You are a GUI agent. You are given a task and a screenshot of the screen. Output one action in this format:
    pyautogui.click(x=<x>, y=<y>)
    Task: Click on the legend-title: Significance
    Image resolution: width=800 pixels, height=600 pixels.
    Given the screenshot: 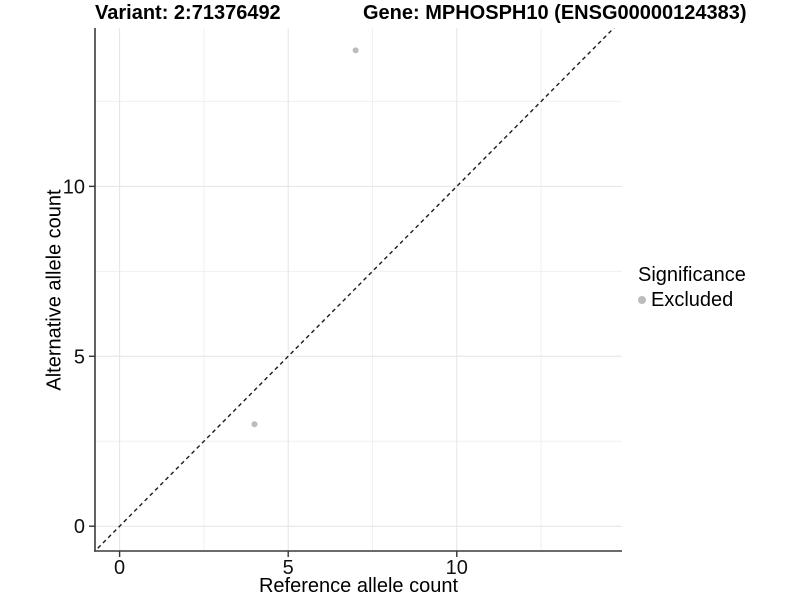 What is the action you would take?
    pyautogui.click(x=692, y=275)
    